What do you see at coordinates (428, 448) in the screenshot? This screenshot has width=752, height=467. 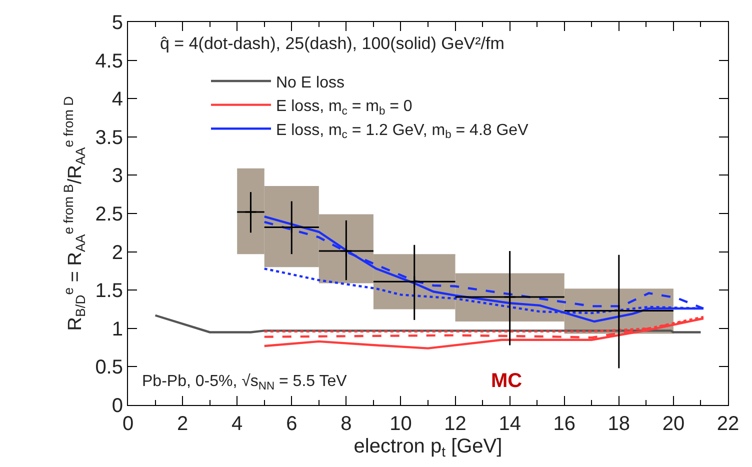 I see `x-axis-title: electron p$_{t}$ [GeV]` at bounding box center [428, 448].